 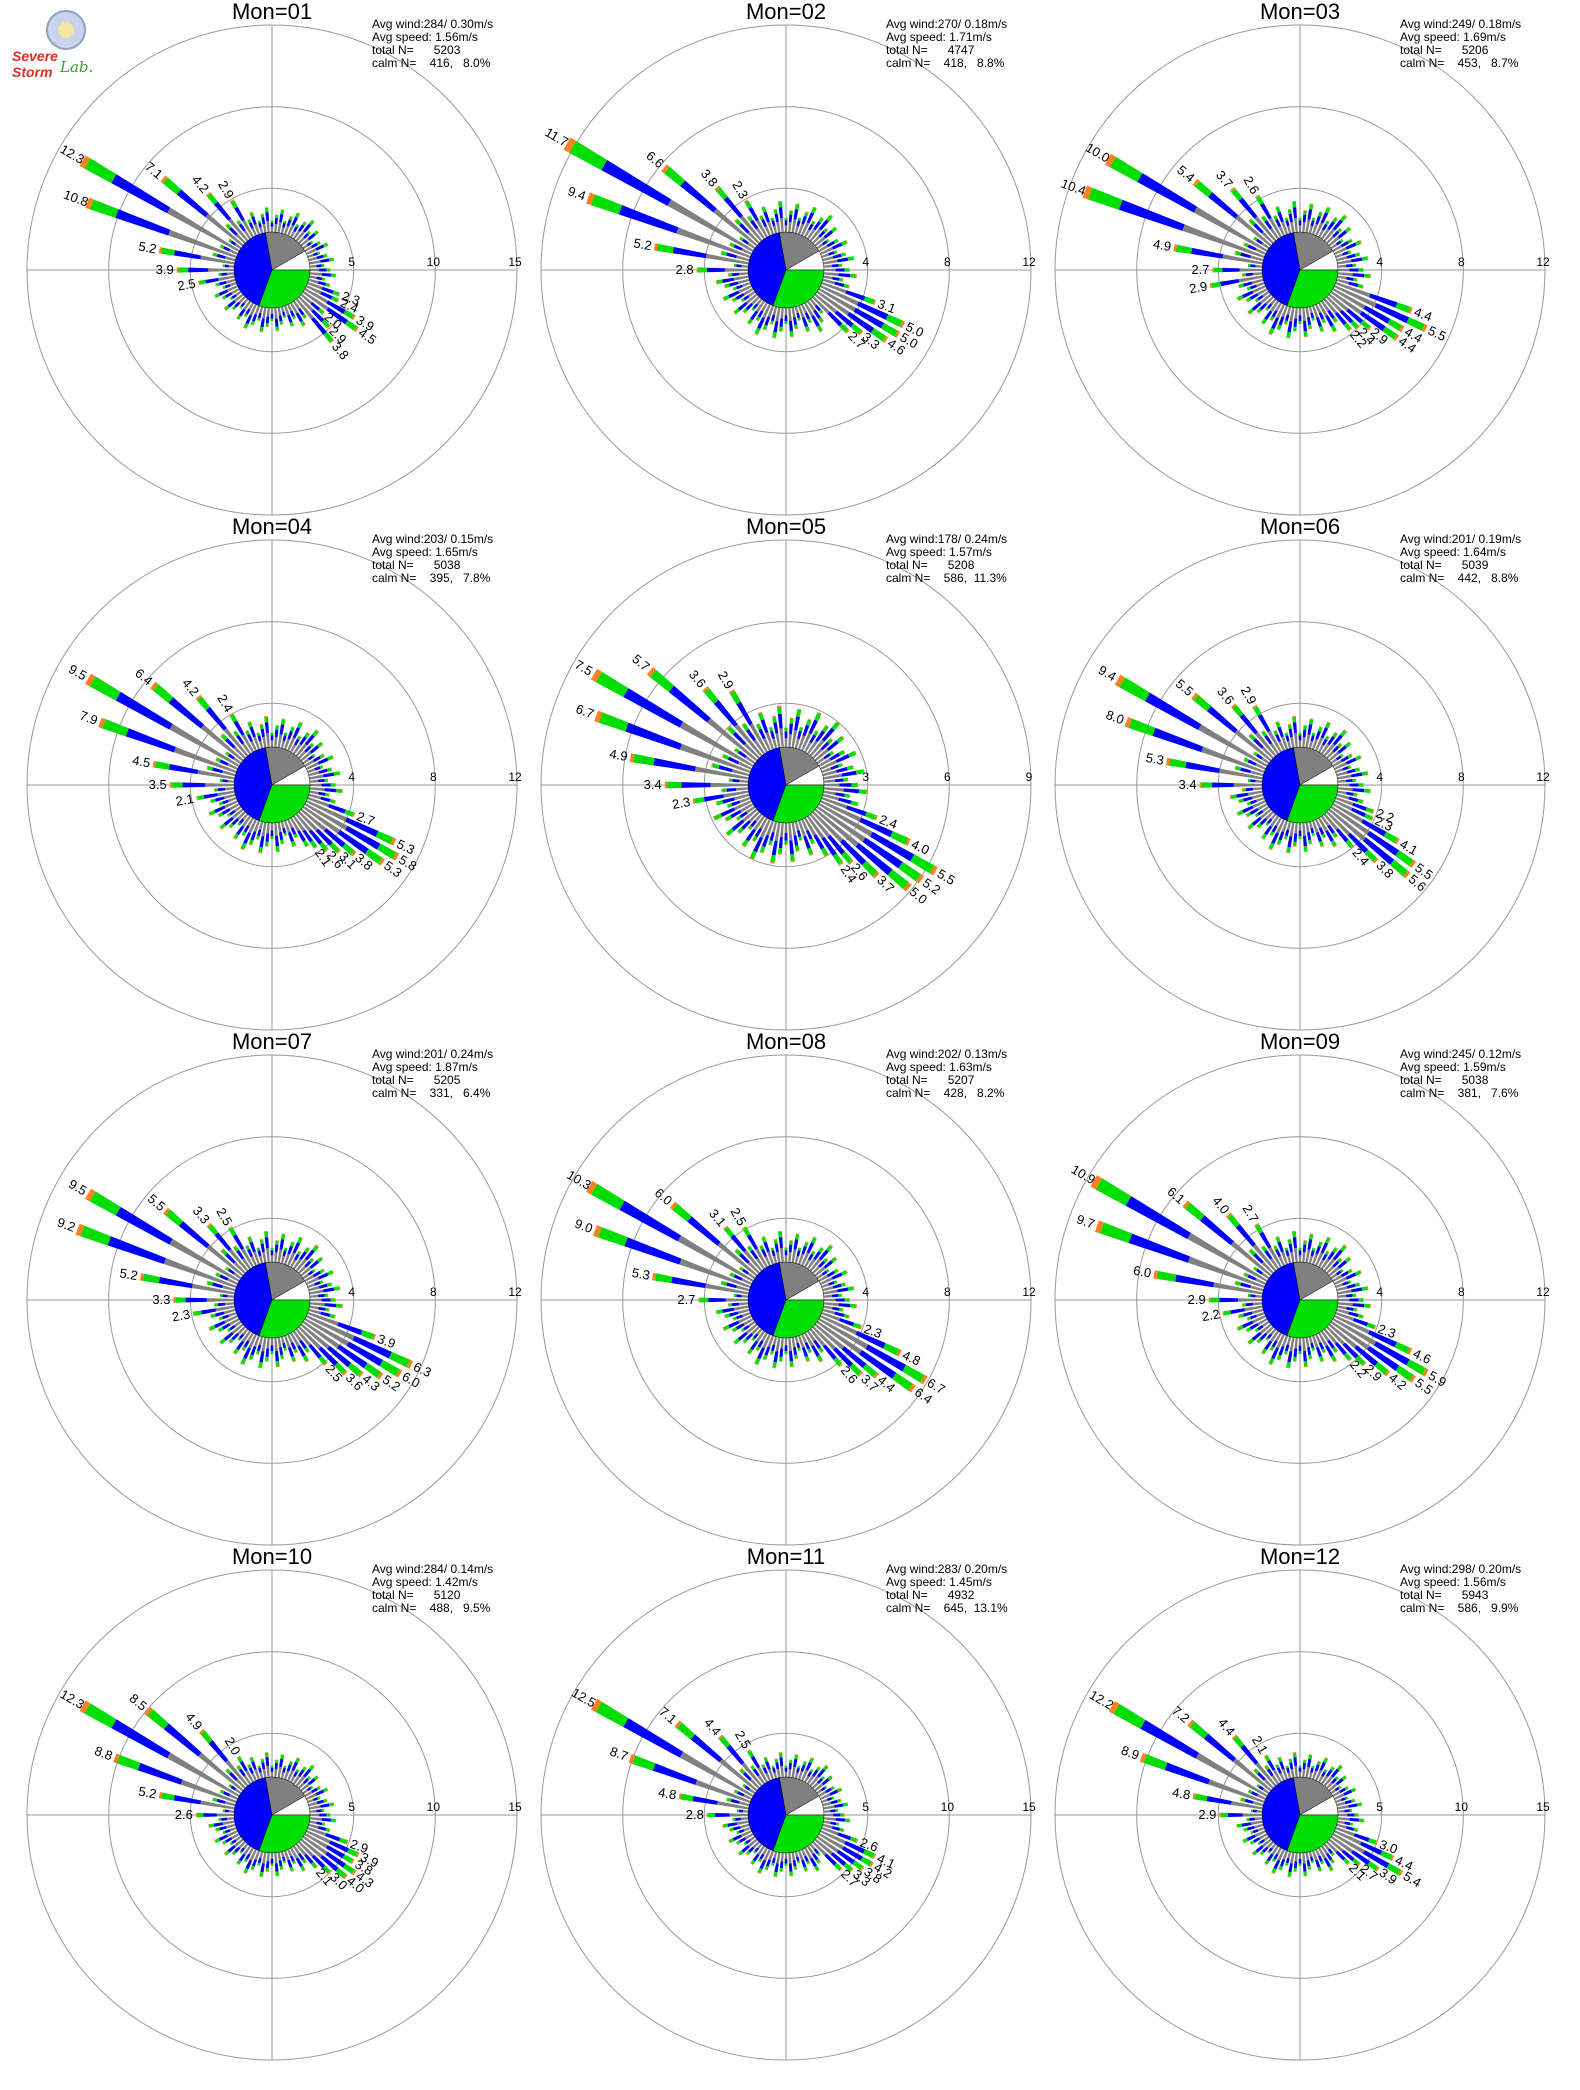 What do you see at coordinates (186, 285) in the screenshot?
I see `bar-value-label: 2.5` at bounding box center [186, 285].